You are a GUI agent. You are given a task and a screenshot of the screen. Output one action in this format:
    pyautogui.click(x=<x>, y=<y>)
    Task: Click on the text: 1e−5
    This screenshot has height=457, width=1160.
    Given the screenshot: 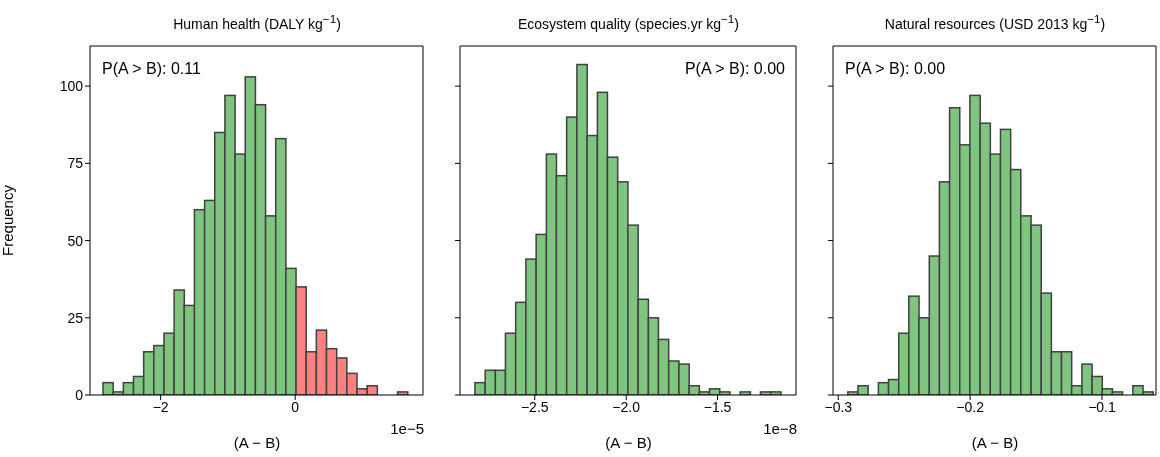 What is the action you would take?
    pyautogui.click(x=407, y=428)
    